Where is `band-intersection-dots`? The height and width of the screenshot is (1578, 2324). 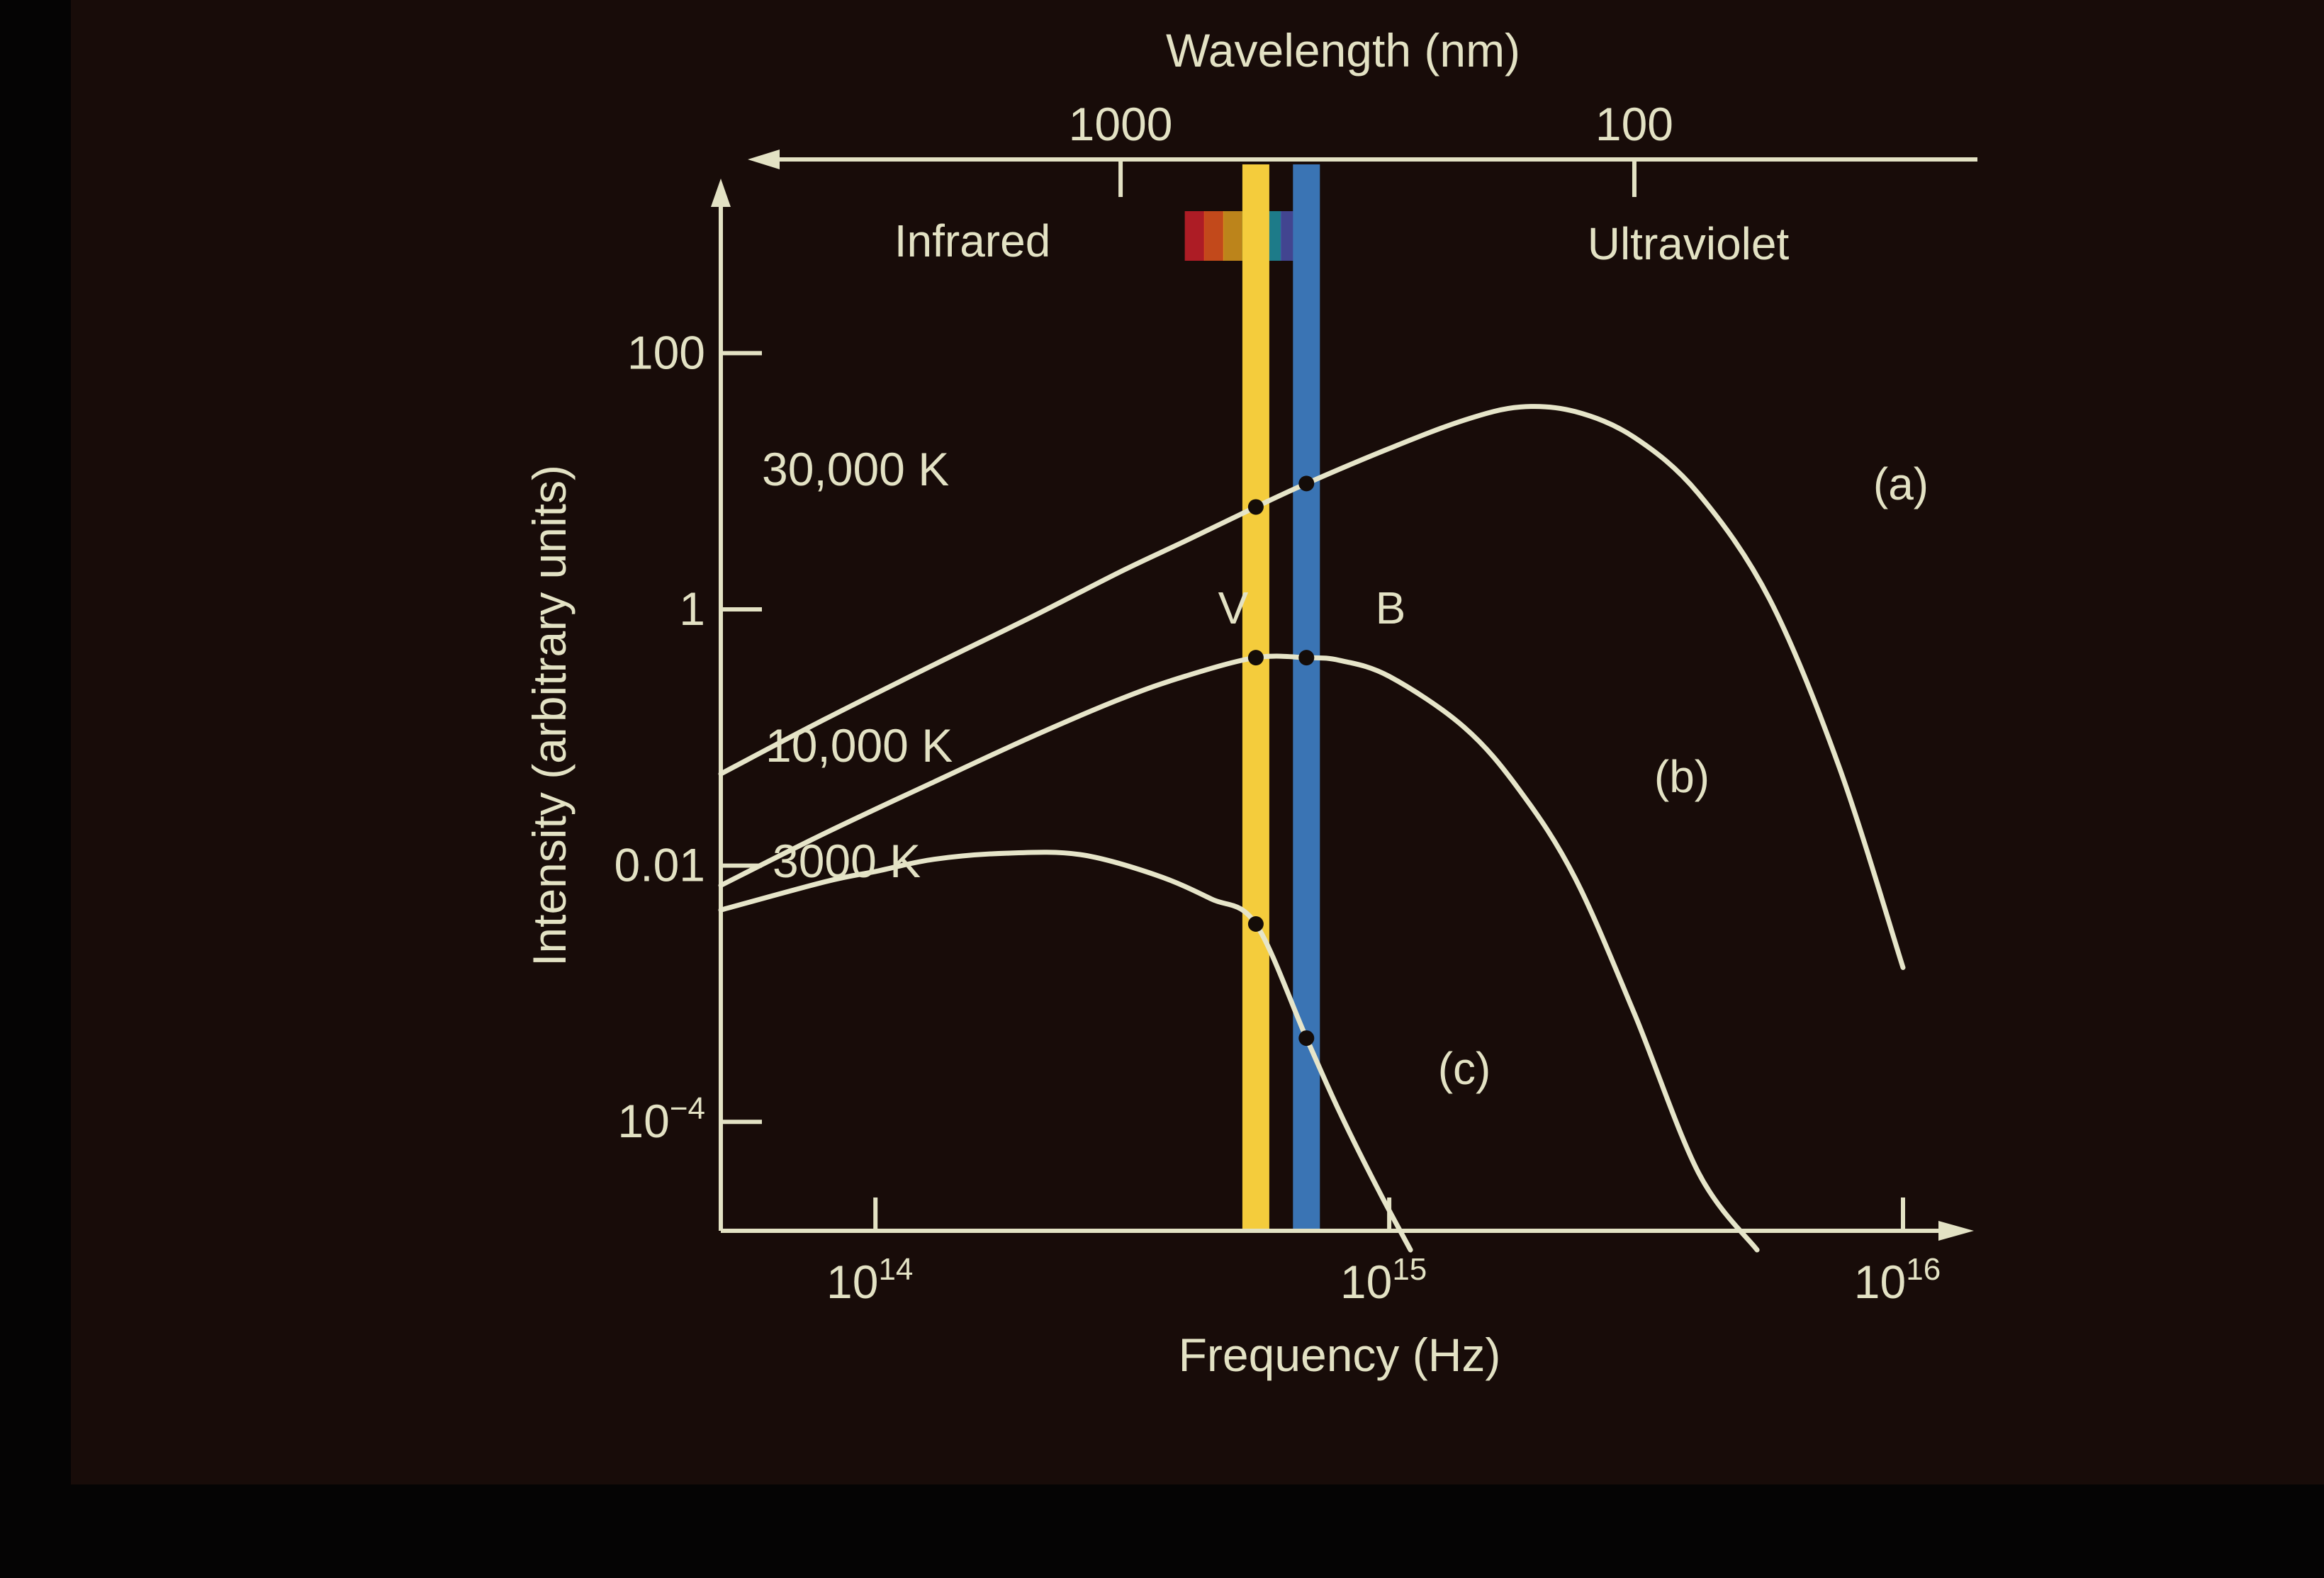
band-intersection-dots is located at coordinates (1281, 761).